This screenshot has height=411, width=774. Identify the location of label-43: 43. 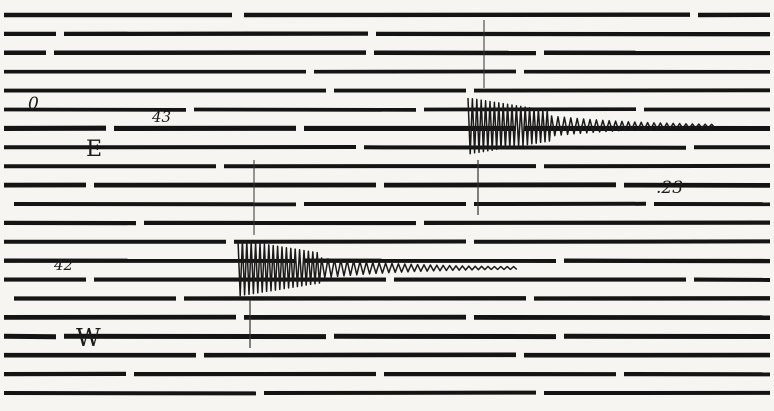
(161, 117).